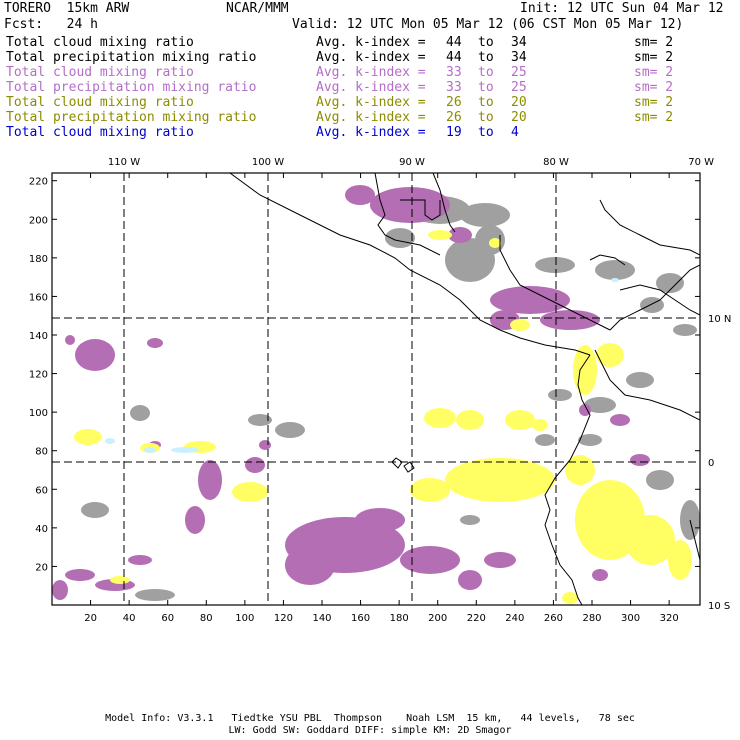 This screenshot has width=740, height=740. What do you see at coordinates (515, 132) in the screenshot?
I see `legend-lo: 4` at bounding box center [515, 132].